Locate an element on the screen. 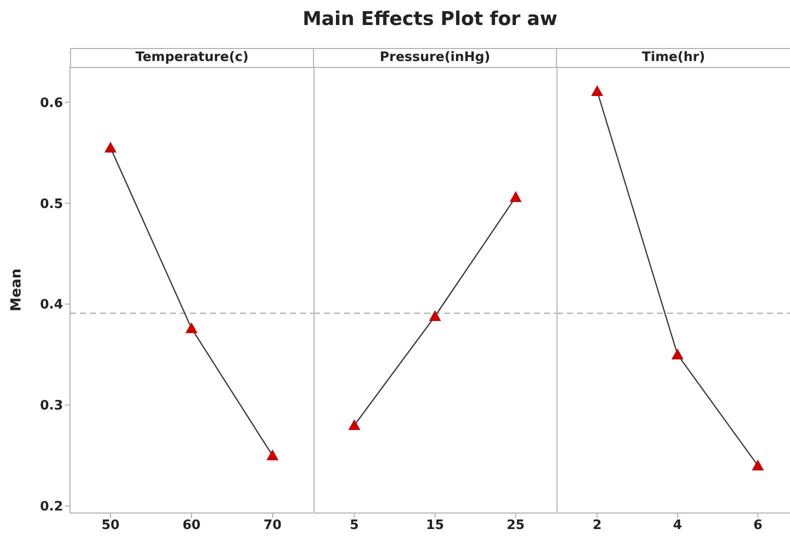 This screenshot has height=539, width=790. x-tick-label: 4 is located at coordinates (677, 526).